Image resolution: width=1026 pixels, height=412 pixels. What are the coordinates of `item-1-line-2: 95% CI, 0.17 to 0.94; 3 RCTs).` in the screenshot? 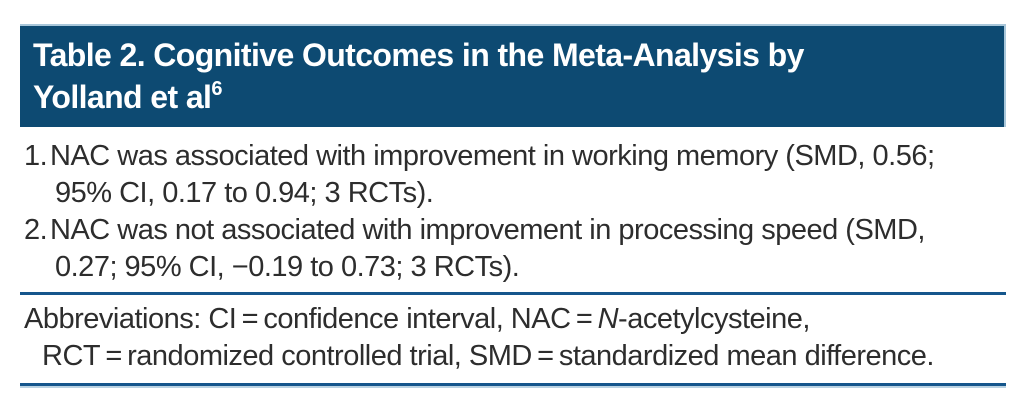 It's located at (244, 193).